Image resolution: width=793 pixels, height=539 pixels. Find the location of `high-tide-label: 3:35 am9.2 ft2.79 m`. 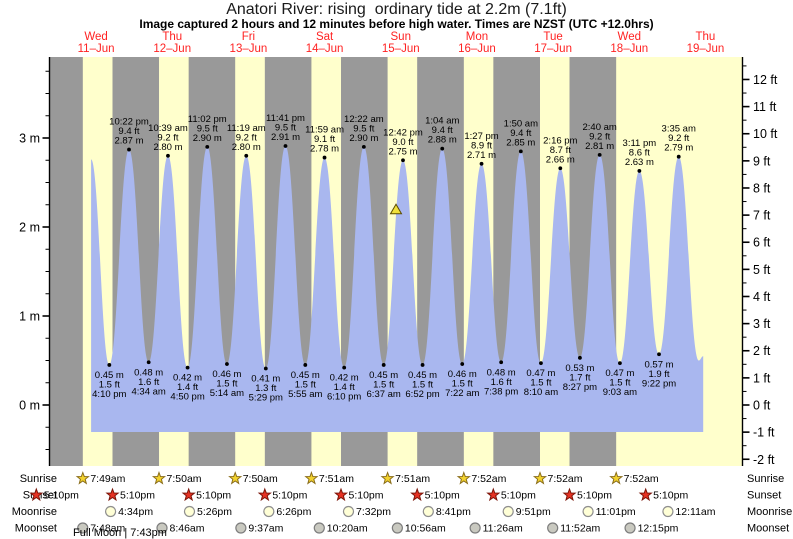

high-tide-label: 3:35 am9.2 ft2.79 m is located at coordinates (679, 139).